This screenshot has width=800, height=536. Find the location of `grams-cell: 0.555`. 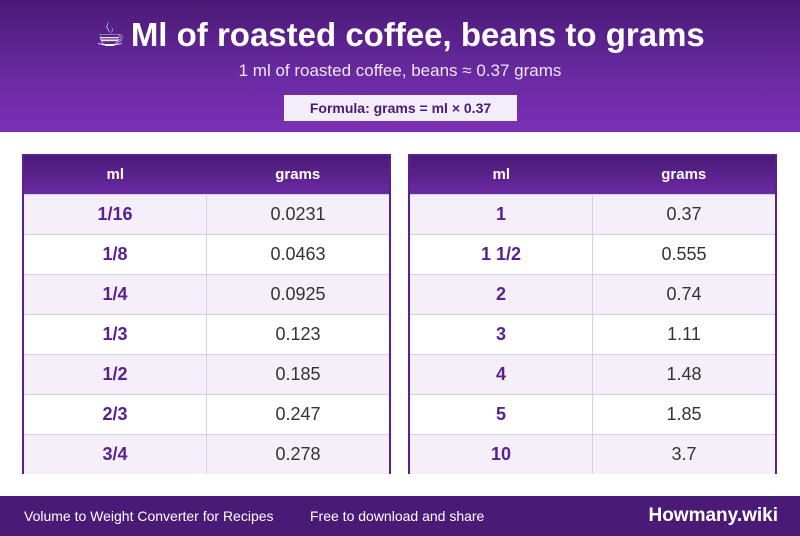

grams-cell: 0.555 is located at coordinates (684, 254).